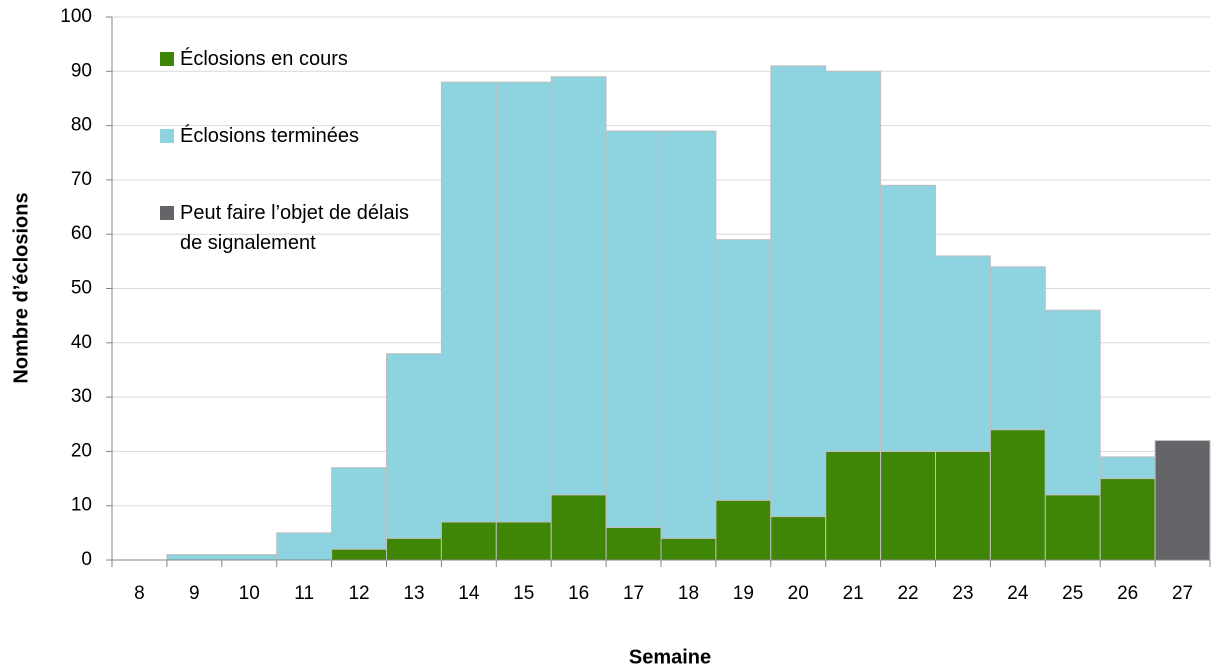  Describe the element at coordinates (523, 593) in the screenshot. I see `x-tick-label: 15` at that location.